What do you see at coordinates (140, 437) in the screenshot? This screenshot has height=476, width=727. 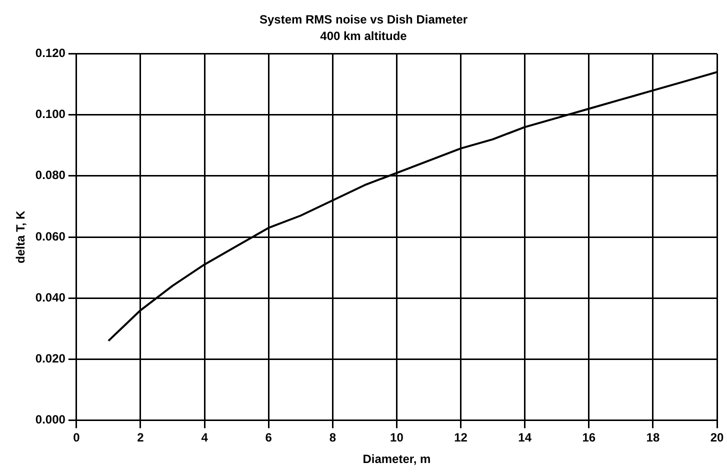 I see `x-tick-label: 2` at bounding box center [140, 437].